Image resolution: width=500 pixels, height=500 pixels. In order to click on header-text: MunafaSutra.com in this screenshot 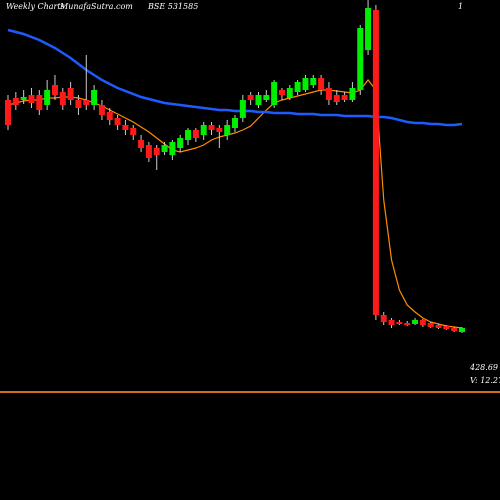, I will do `click(96, 6)`.